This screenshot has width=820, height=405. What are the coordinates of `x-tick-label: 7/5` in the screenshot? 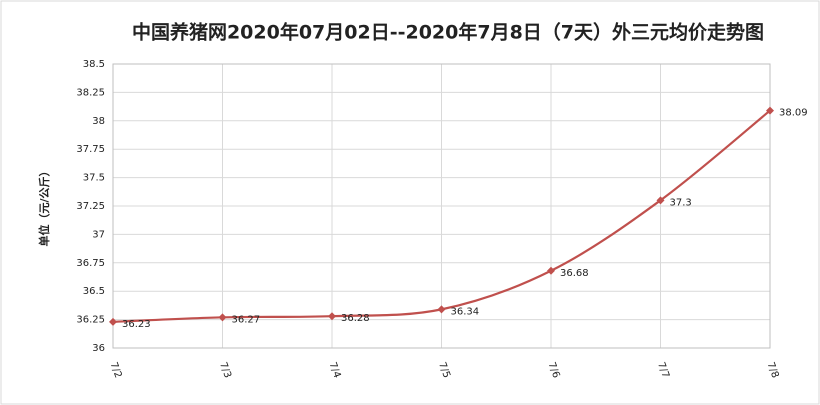 It's located at (444, 370).